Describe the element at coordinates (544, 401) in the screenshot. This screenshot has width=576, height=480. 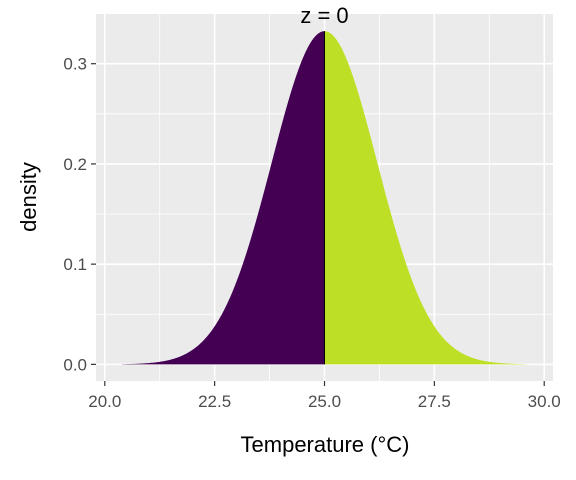
I see `x-tick-label: 30.0` at that location.